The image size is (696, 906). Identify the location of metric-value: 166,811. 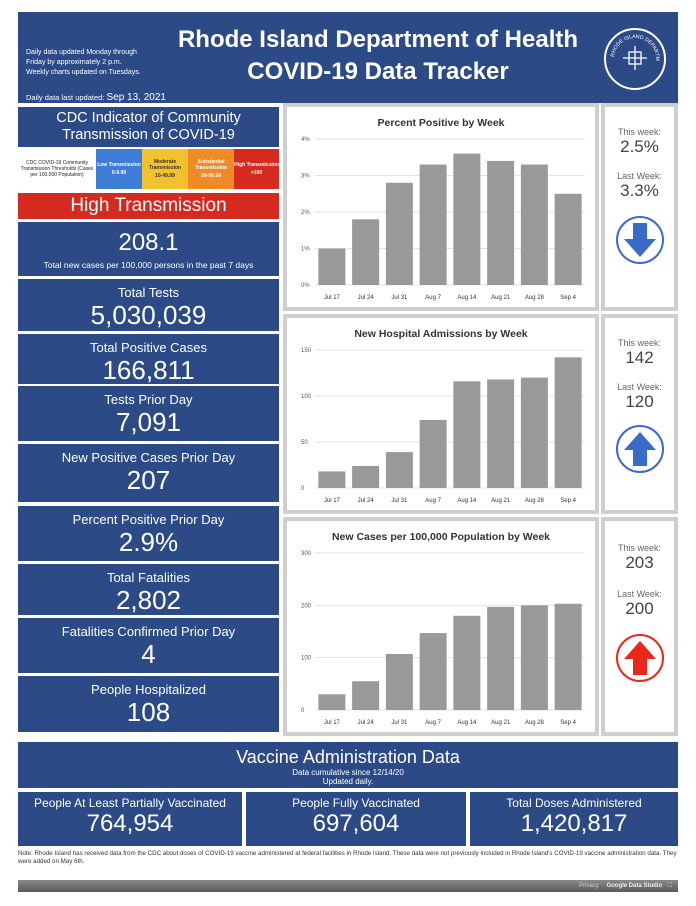
(148, 370).